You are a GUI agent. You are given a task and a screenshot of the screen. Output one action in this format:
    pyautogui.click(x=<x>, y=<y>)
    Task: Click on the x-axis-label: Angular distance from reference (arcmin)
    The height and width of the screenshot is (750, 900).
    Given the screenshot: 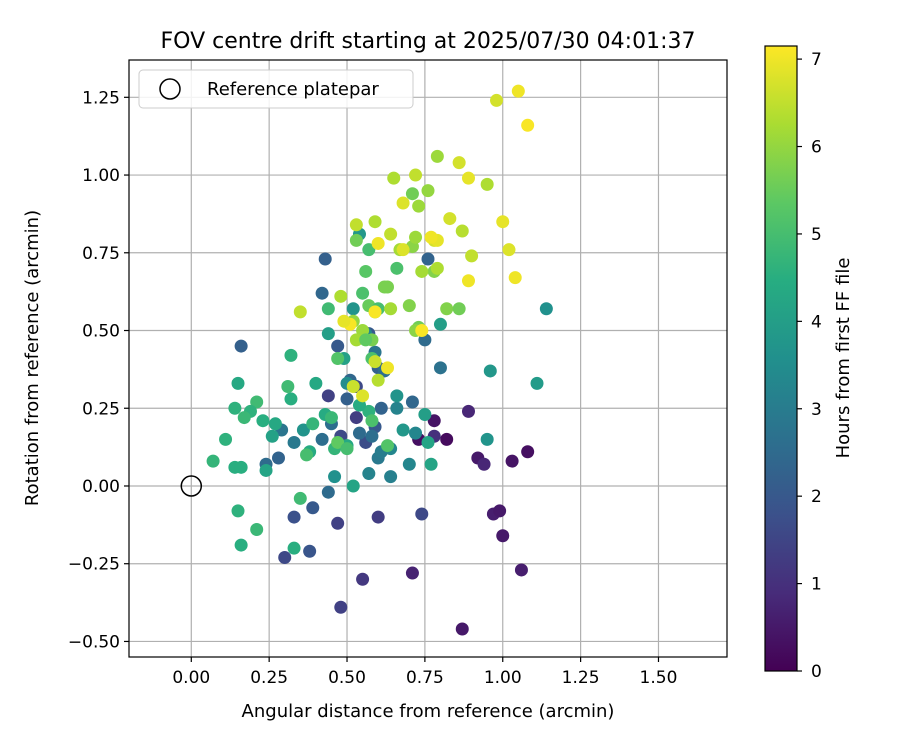 What is the action you would take?
    pyautogui.click(x=428, y=711)
    